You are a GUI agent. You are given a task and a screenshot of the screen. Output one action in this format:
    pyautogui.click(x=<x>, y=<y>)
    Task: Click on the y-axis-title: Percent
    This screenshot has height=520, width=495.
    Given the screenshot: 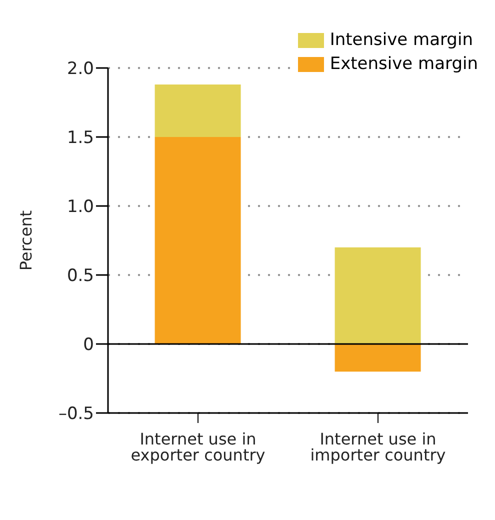 What is the action you would take?
    pyautogui.click(x=26, y=240)
    